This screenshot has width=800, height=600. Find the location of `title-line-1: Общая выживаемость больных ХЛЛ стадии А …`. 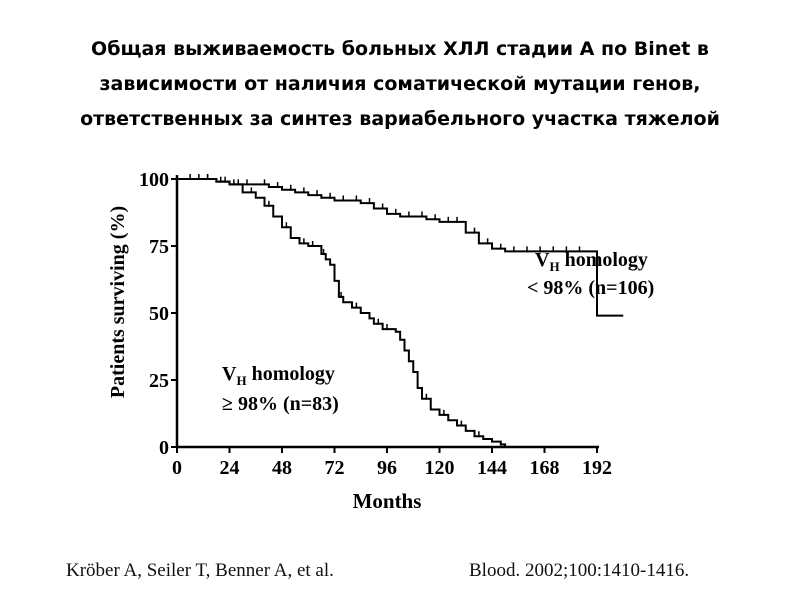

title-line-1: Общая выживаемость больных ХЛЛ стадии А … is located at coordinates (400, 49).